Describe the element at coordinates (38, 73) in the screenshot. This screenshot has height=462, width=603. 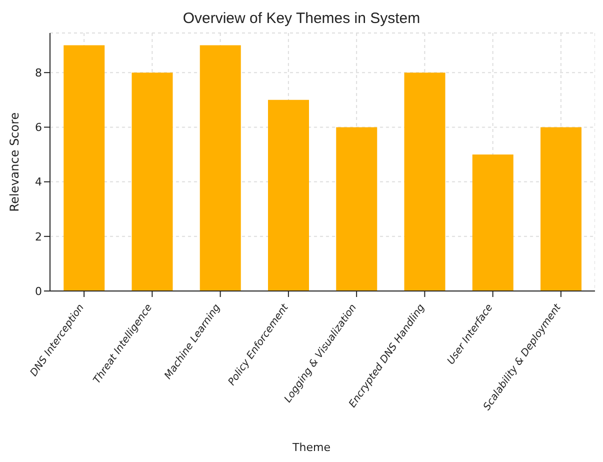
I see `y-tick-label: 8` at that location.